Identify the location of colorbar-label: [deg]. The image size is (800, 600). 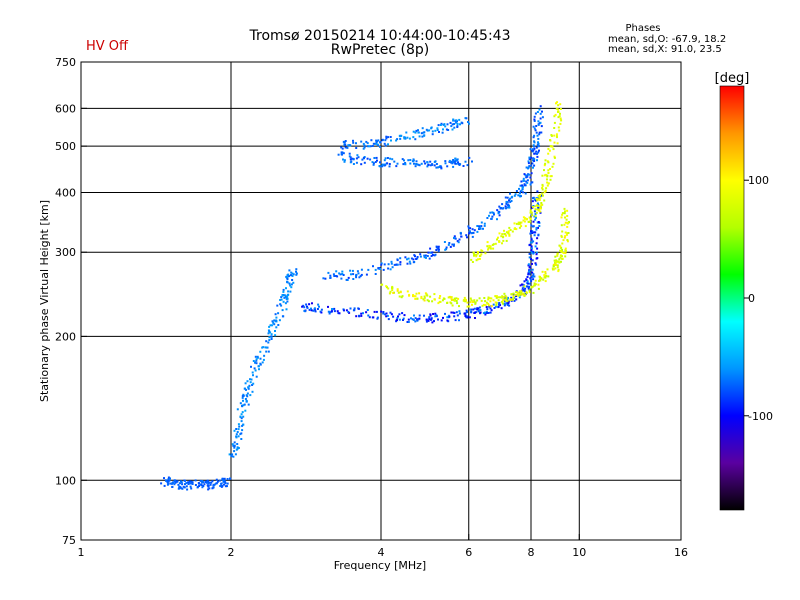
(732, 78).